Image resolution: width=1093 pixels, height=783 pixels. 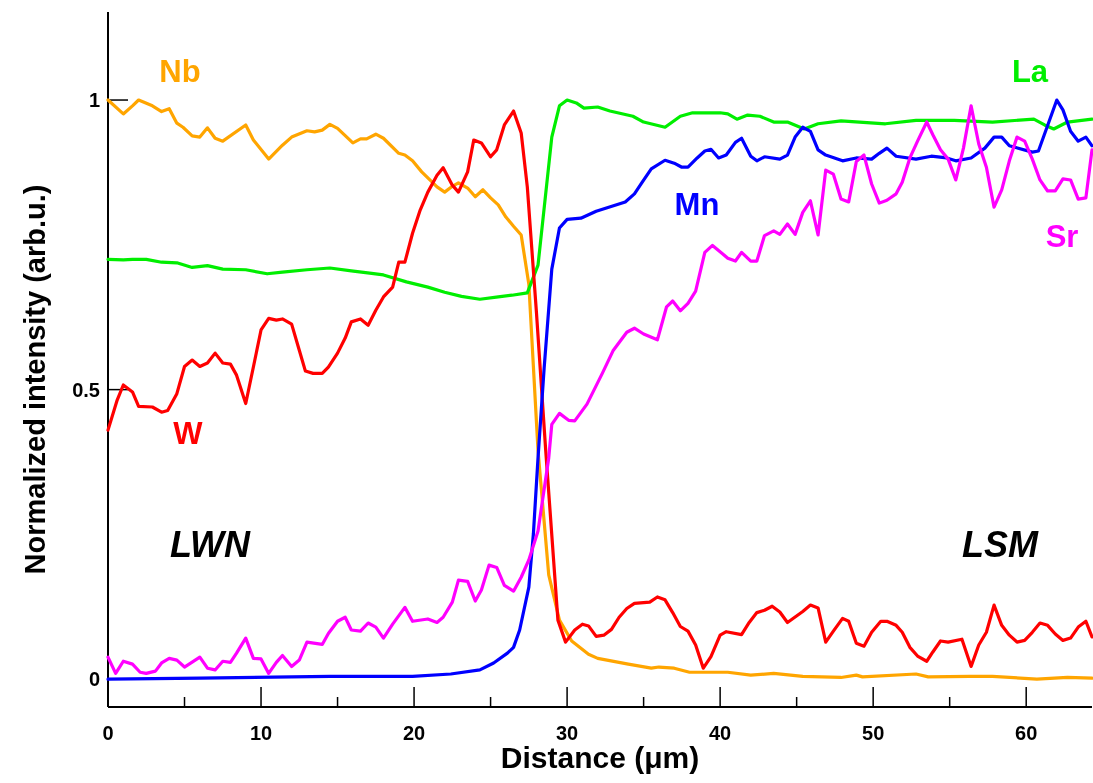 I want to click on series-label: W, so click(x=188, y=433).